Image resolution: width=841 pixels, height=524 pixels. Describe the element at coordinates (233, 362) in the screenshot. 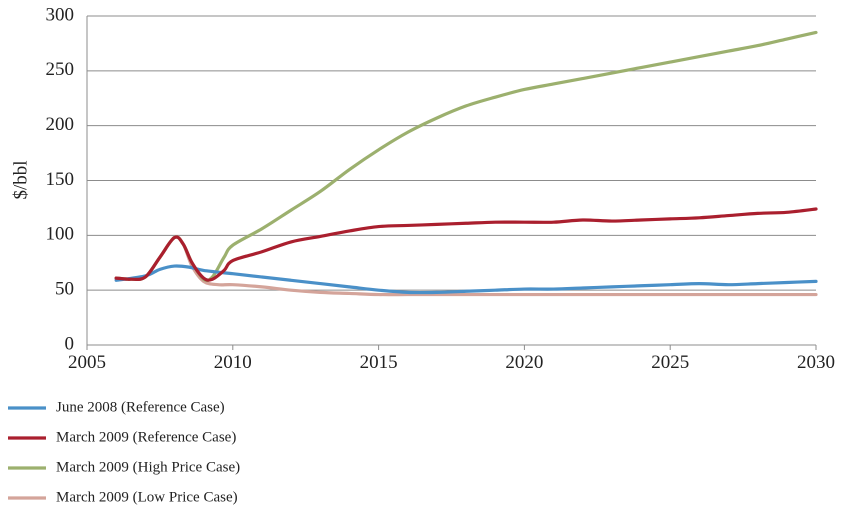

I see `x-tick-label: 2010` at that location.